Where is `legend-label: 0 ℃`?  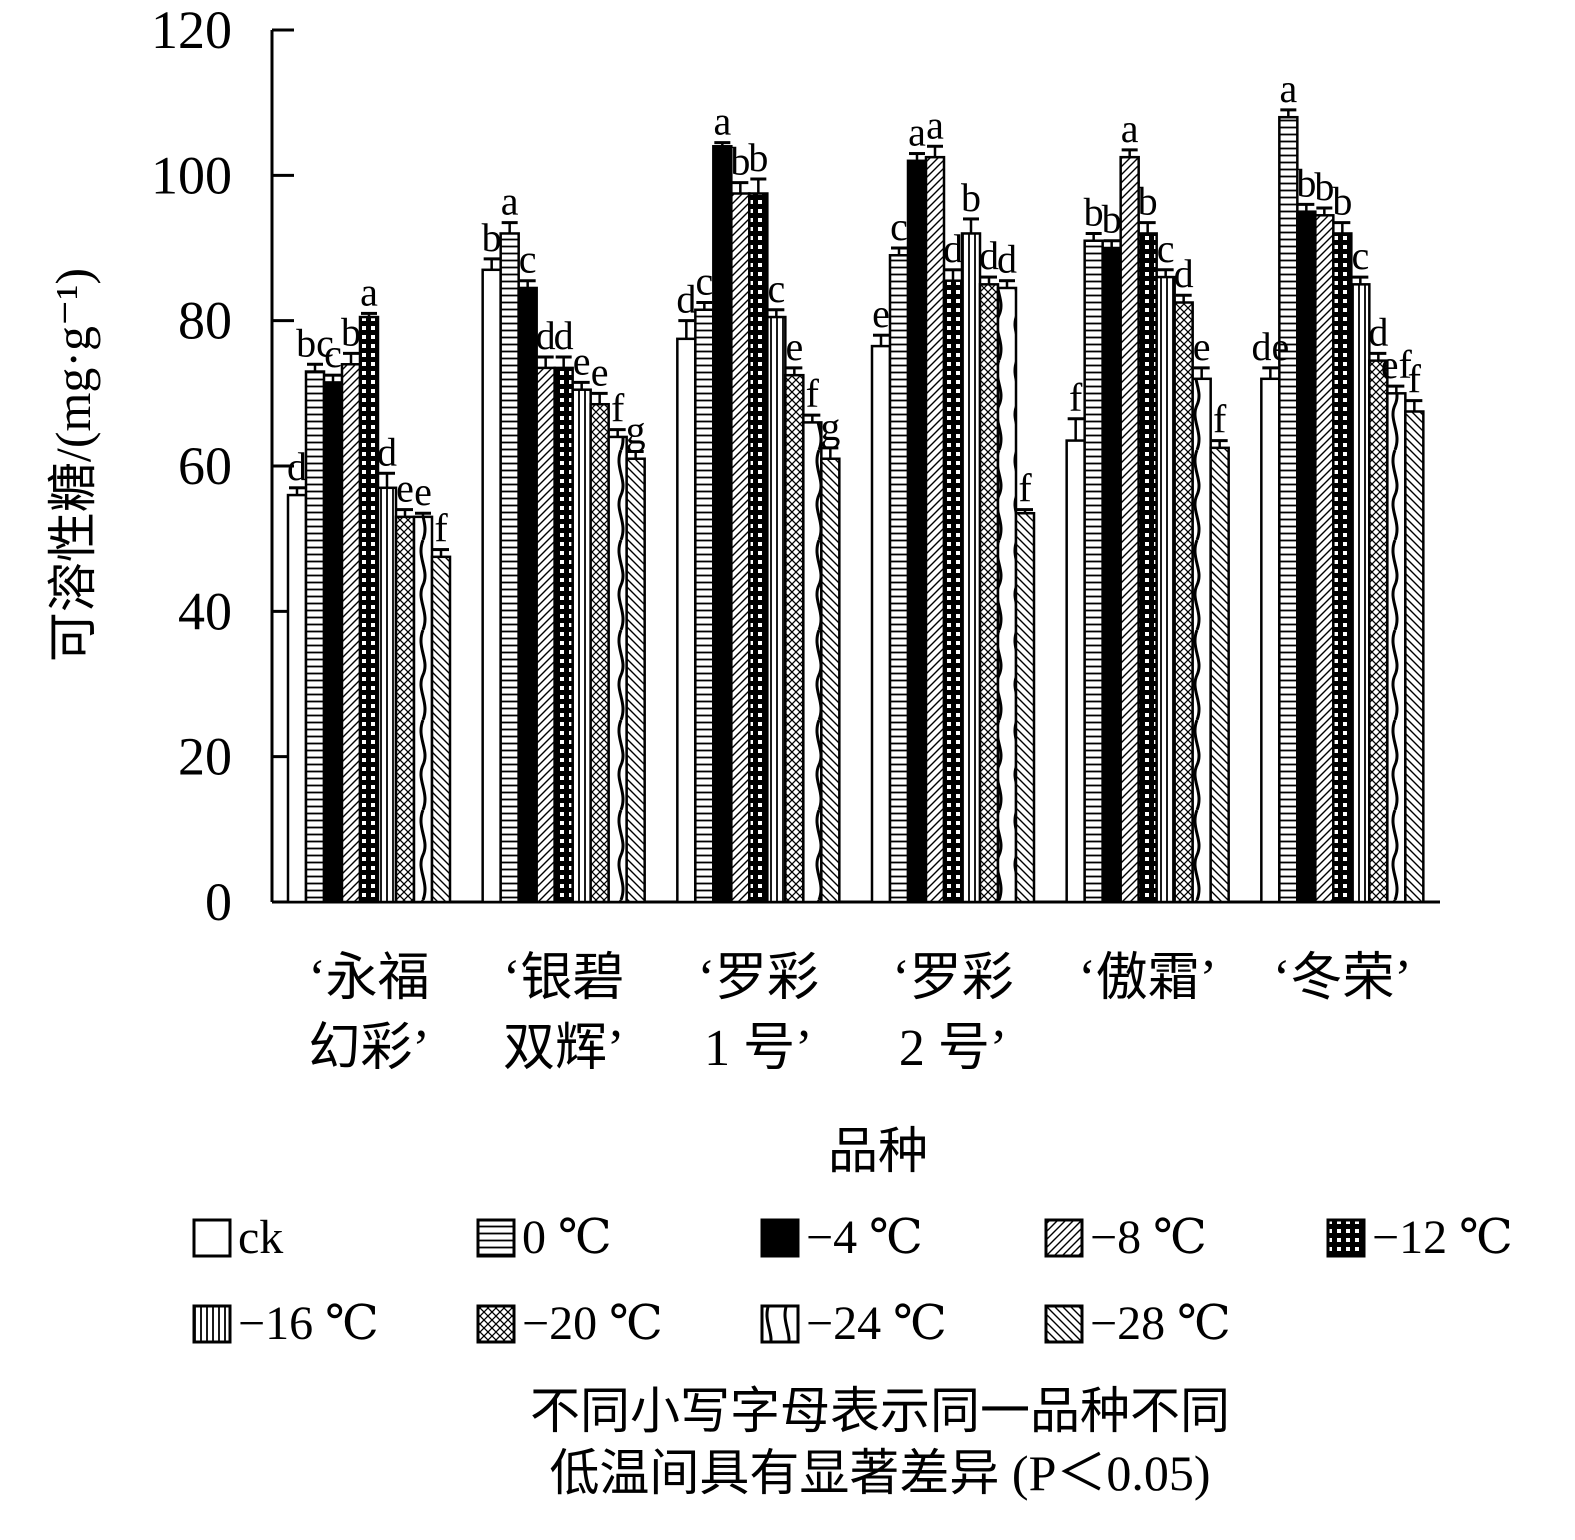 legend-label: 0 ℃ is located at coordinates (567, 1237).